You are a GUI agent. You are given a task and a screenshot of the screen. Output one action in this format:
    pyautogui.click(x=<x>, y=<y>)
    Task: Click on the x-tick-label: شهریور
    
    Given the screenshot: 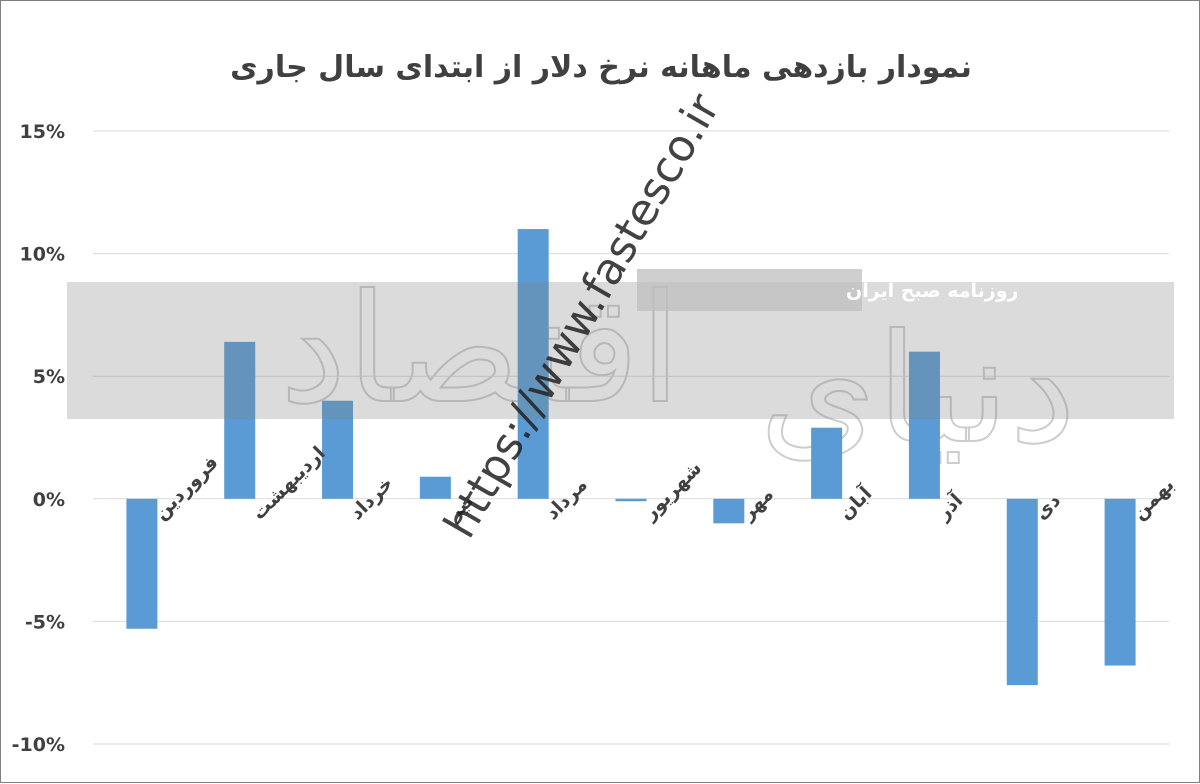 What is the action you would take?
    pyautogui.click(x=672, y=491)
    